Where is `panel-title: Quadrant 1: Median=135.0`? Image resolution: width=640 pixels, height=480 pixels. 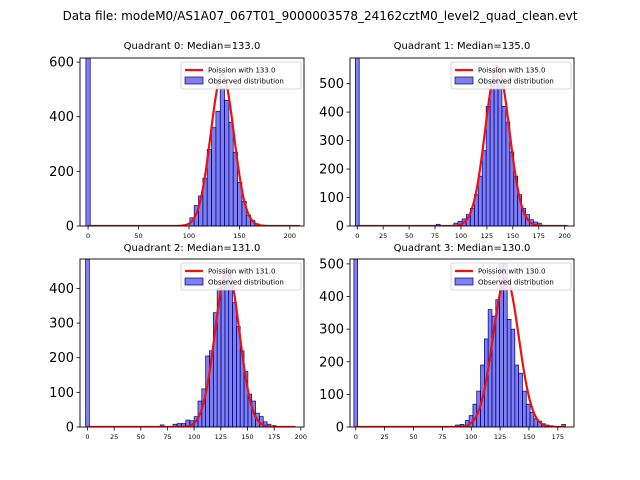 panel-title: Quadrant 1: Median=135.0 is located at coordinates (462, 46).